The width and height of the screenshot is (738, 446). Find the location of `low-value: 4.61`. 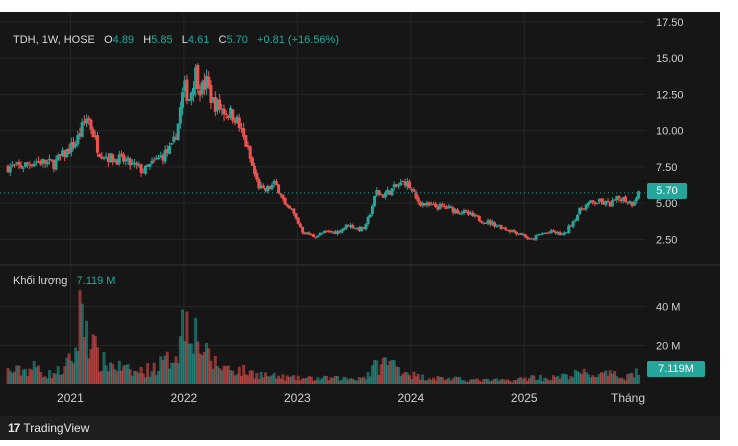

low-value: 4.61 is located at coordinates (198, 40).